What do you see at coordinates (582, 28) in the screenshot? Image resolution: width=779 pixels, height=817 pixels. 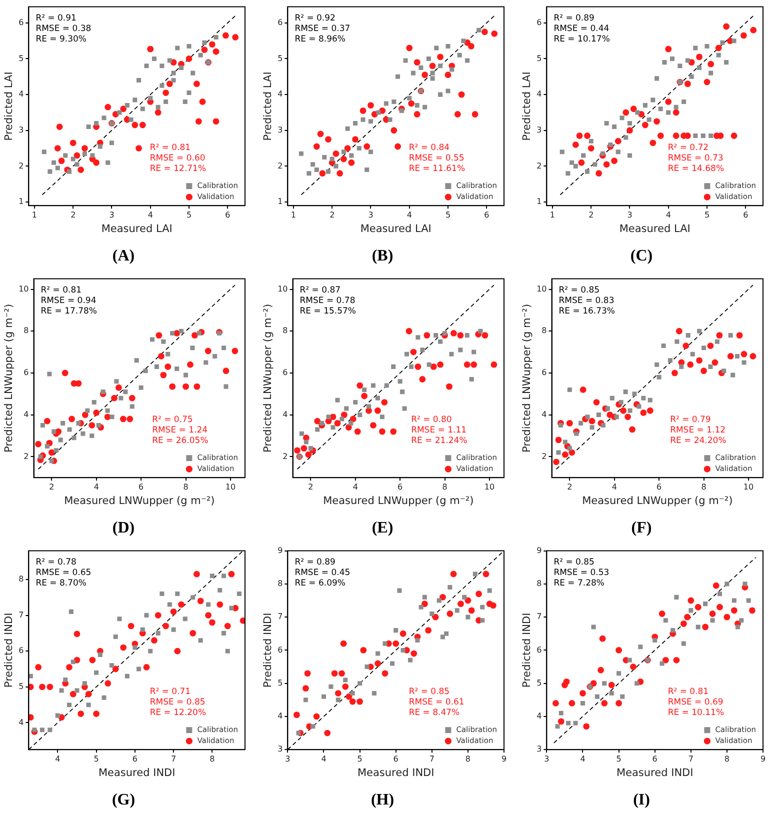 I see `annotation: R² = 0.89 RMSE = 0.44 RE = 10.17%` at bounding box center [582, 28].